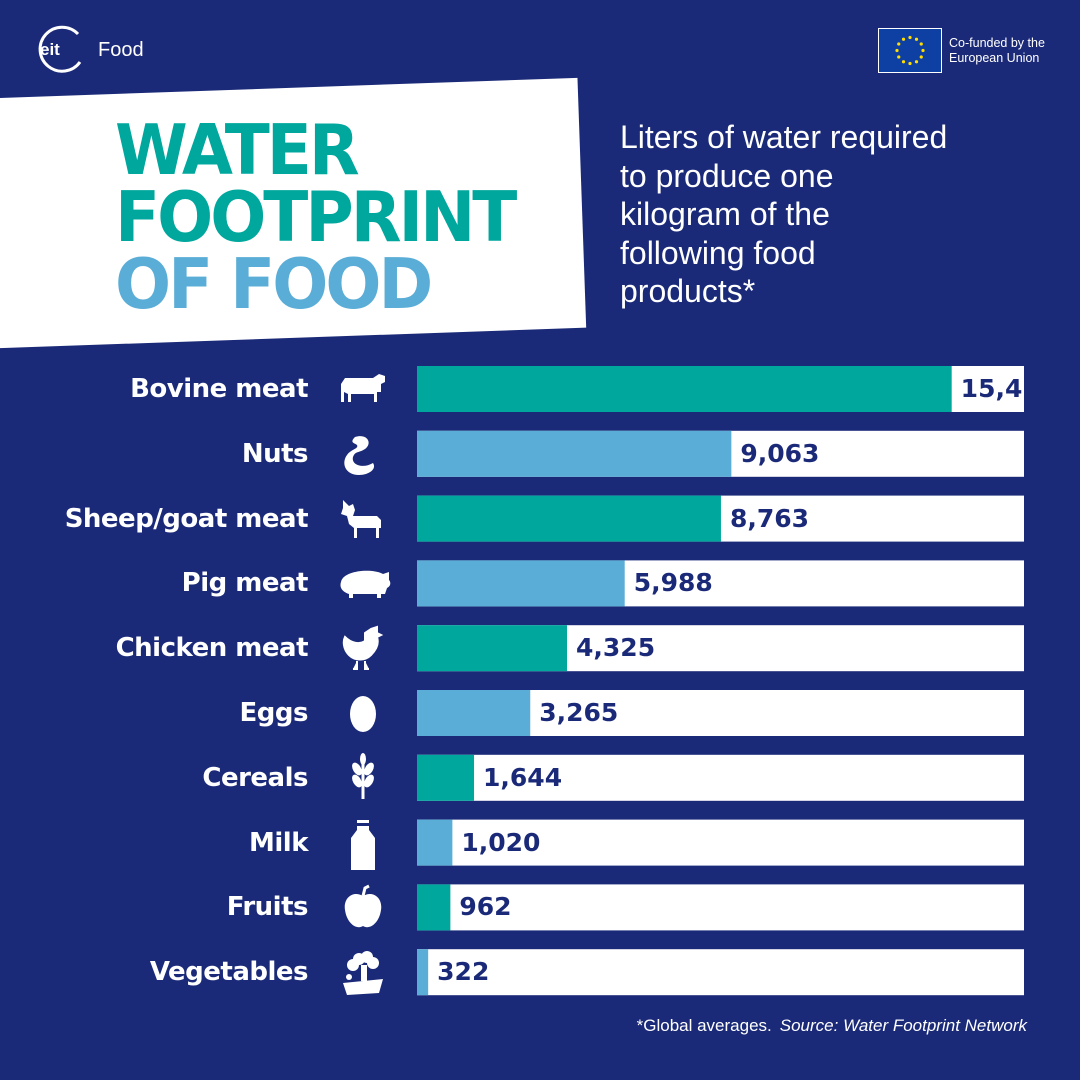  I want to click on category-label: Chicken meat, so click(212, 648).